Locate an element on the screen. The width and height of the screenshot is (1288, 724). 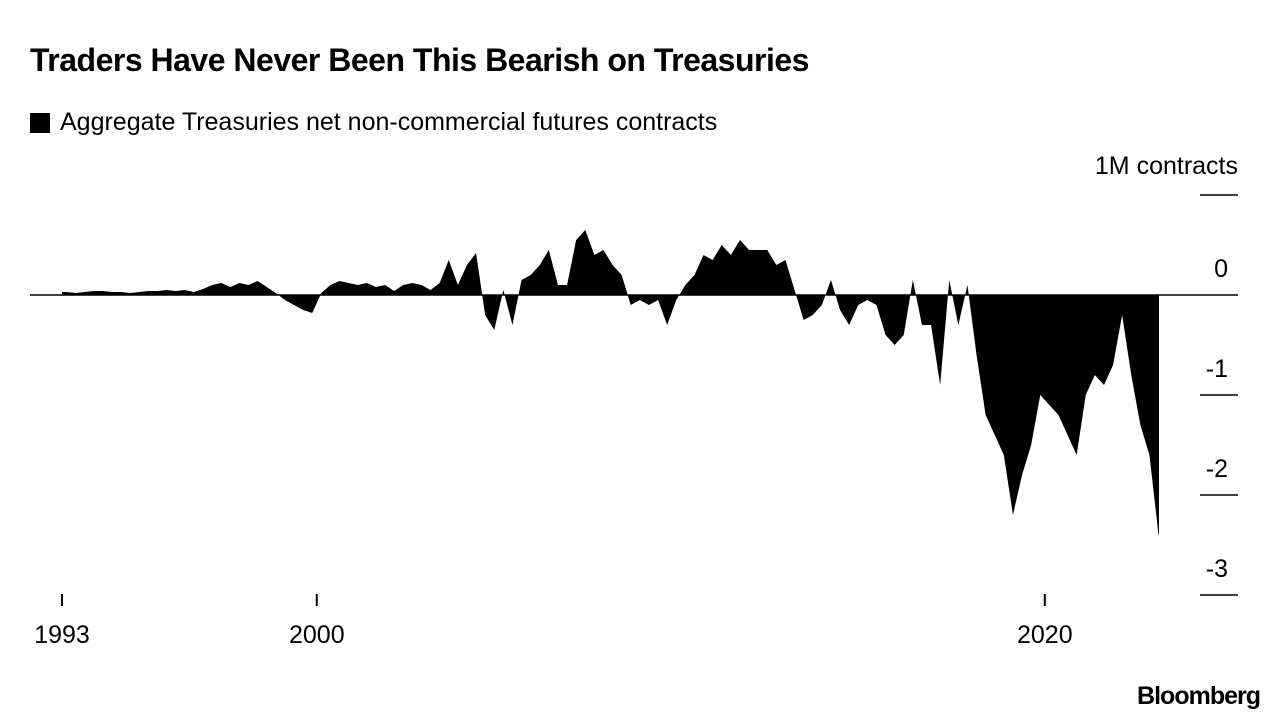
legend-swatch is located at coordinates (40, 122).